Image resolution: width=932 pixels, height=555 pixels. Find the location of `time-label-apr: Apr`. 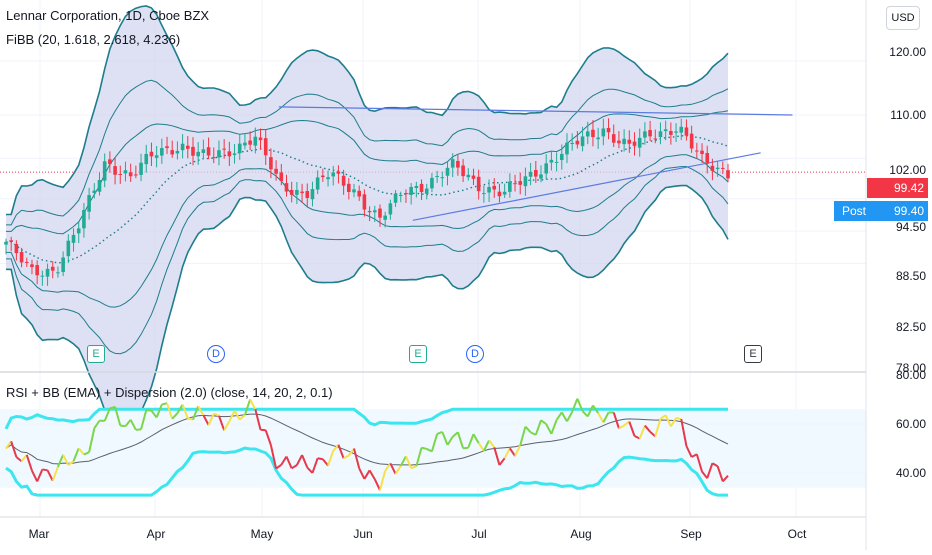

time-label-apr: Apr is located at coordinates (156, 534).